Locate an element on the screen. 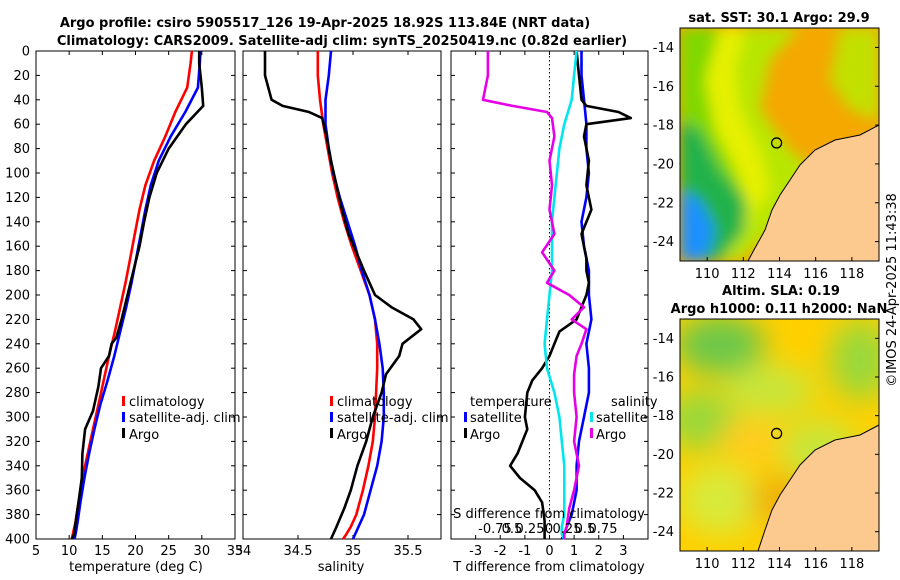  s-diff-tick-label: -0.75 is located at coordinates (495, 529).